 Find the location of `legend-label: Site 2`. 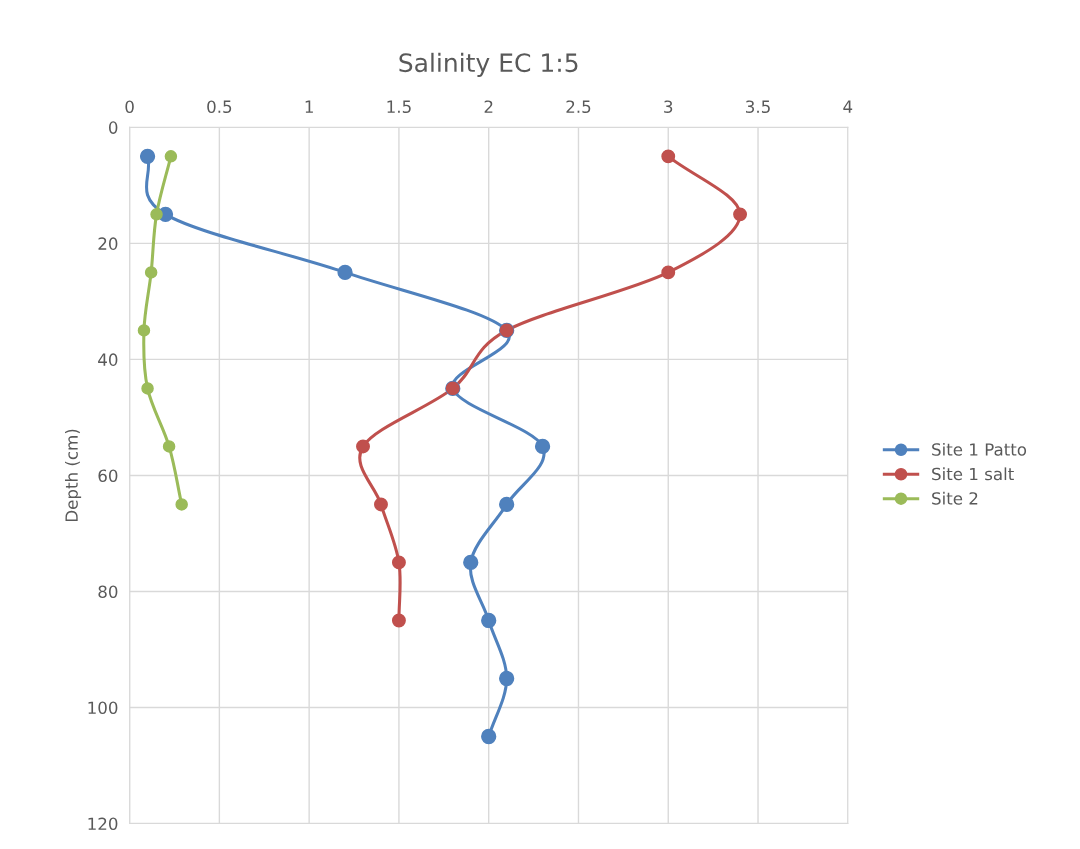

legend-label: Site 2 is located at coordinates (955, 498).